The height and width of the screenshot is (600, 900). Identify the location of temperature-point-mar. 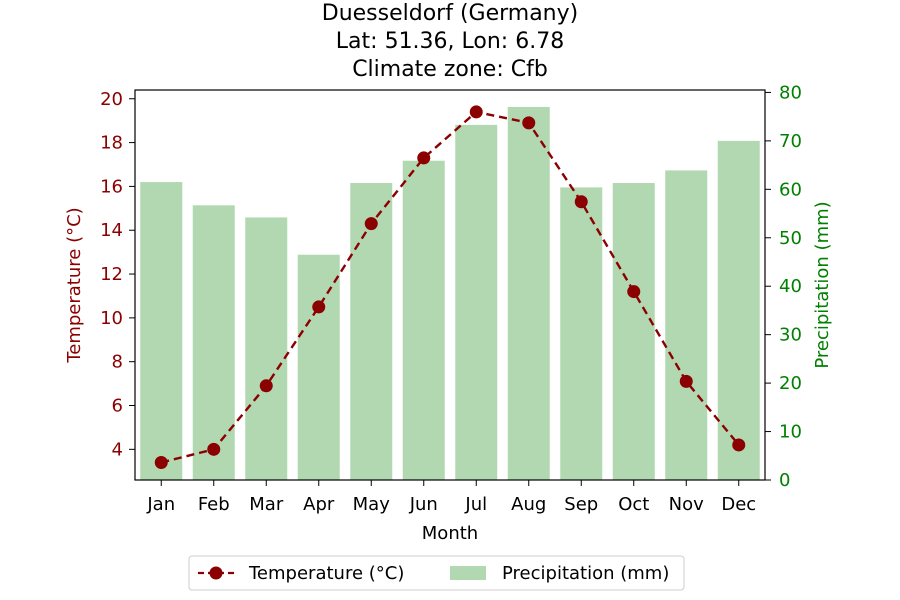
(266, 386).